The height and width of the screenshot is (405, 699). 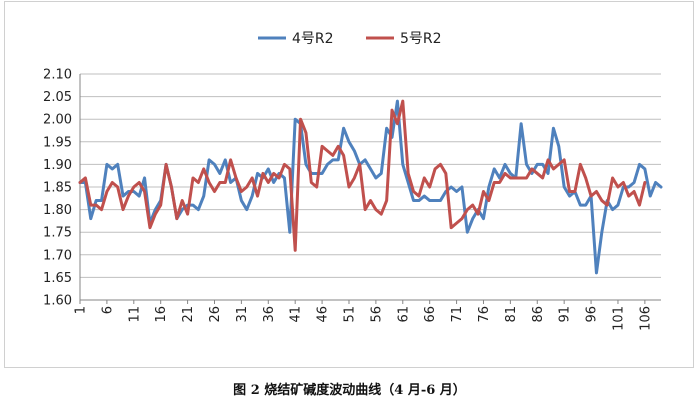 What do you see at coordinates (565, 314) in the screenshot?
I see `x-tick-label: 91` at bounding box center [565, 314].